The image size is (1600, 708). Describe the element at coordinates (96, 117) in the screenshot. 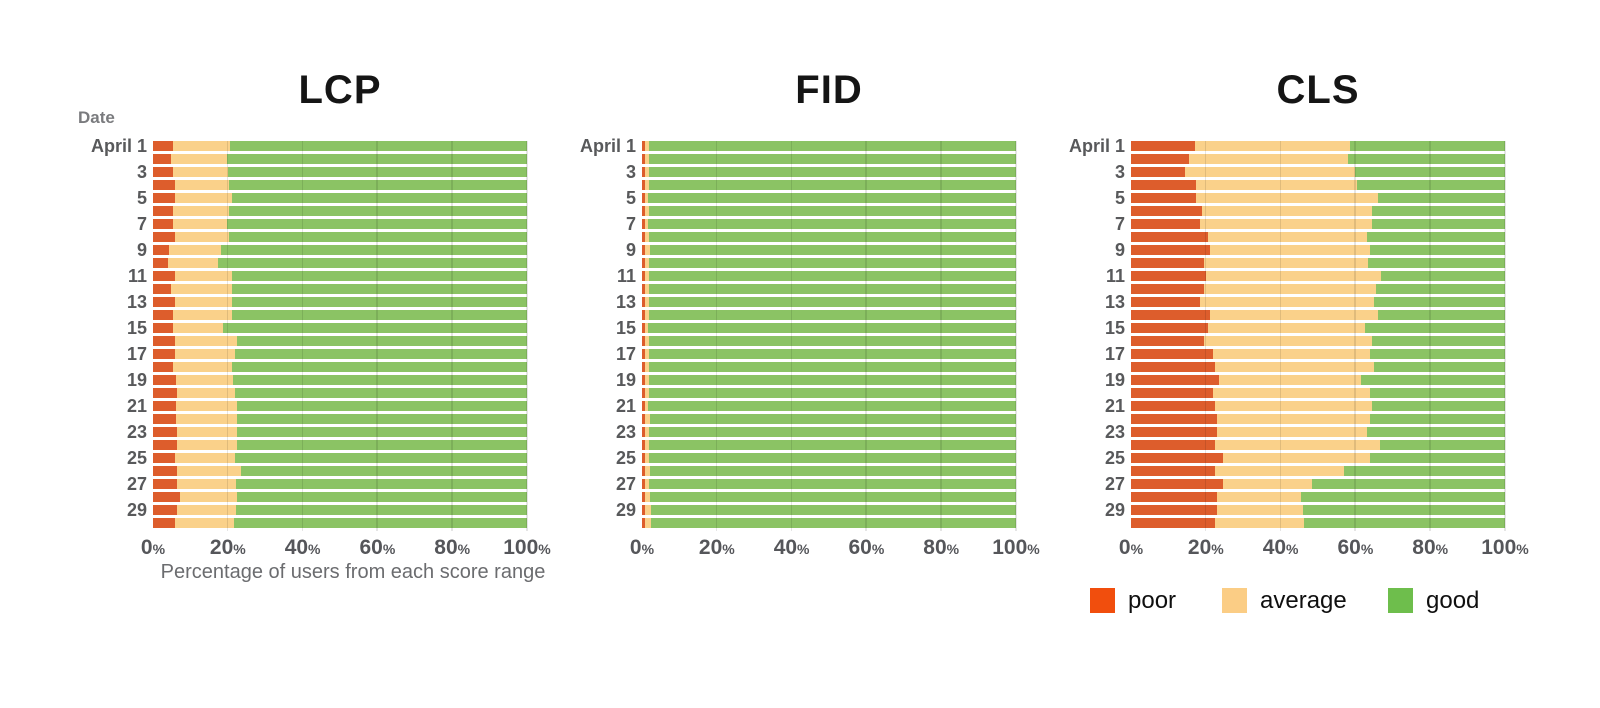

I see `y-axis-title: Date` at that location.